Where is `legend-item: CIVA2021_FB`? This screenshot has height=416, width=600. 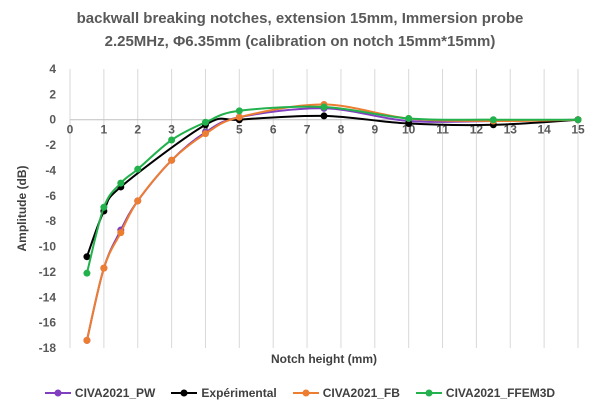
legend-item: CIVA2021_FB is located at coordinates (346, 393).